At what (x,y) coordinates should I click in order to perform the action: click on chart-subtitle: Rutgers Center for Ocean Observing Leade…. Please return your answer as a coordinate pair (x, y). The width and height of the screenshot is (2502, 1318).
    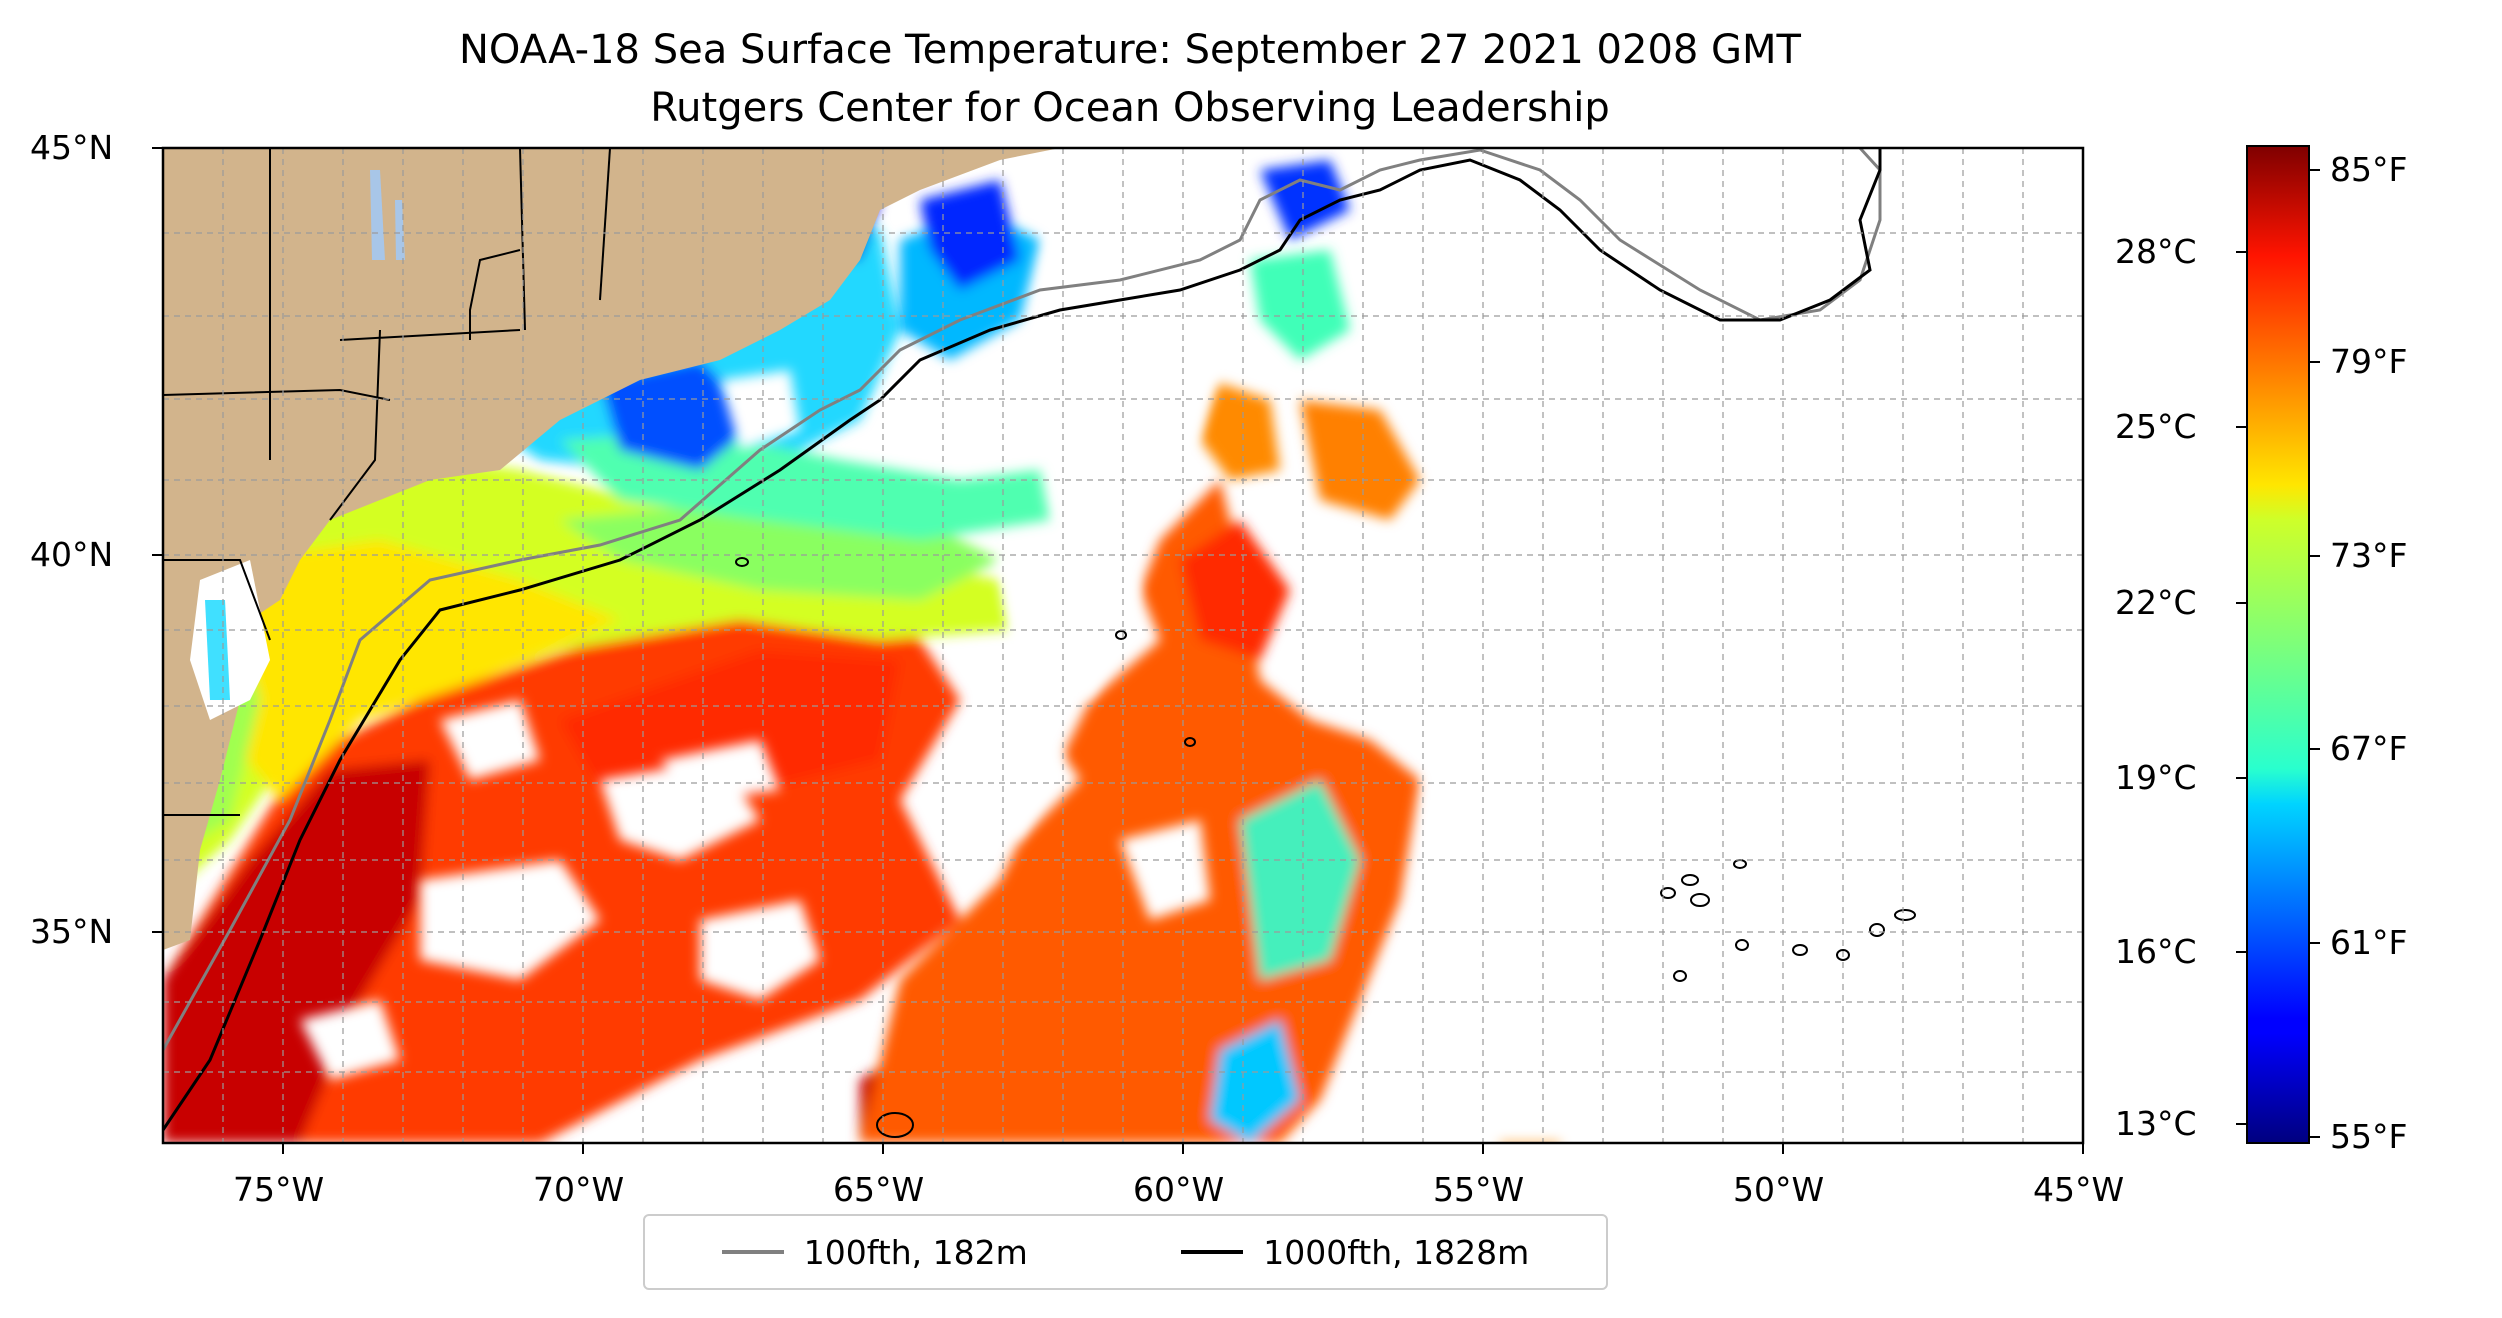
    Looking at the image, I should click on (1130, 108).